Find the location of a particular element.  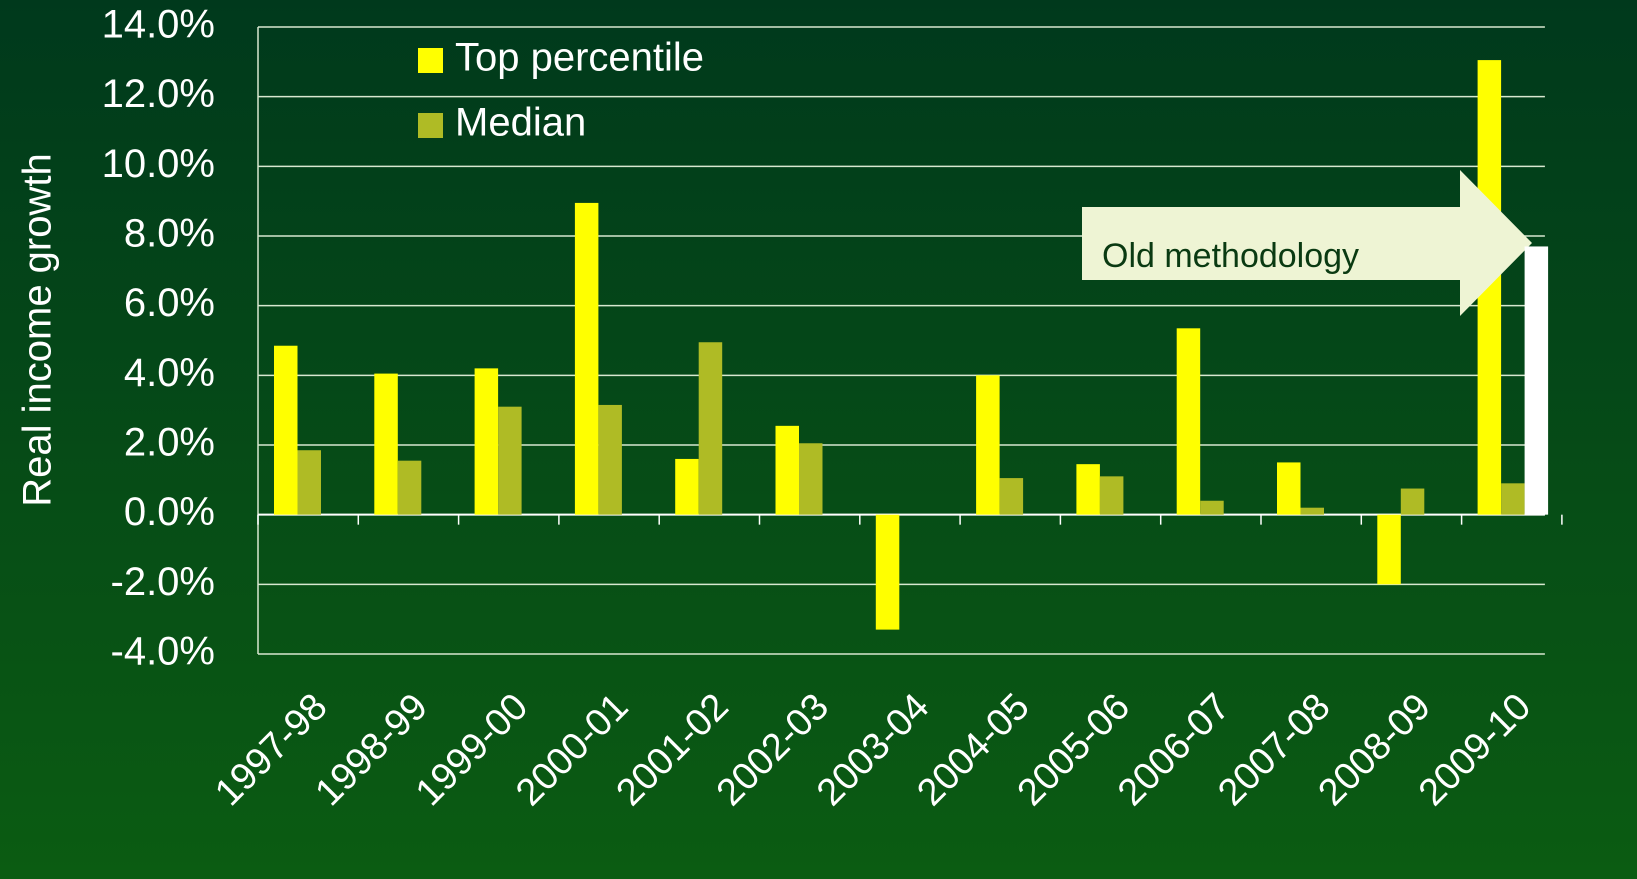

annotation-bar is located at coordinates (1536, 380).